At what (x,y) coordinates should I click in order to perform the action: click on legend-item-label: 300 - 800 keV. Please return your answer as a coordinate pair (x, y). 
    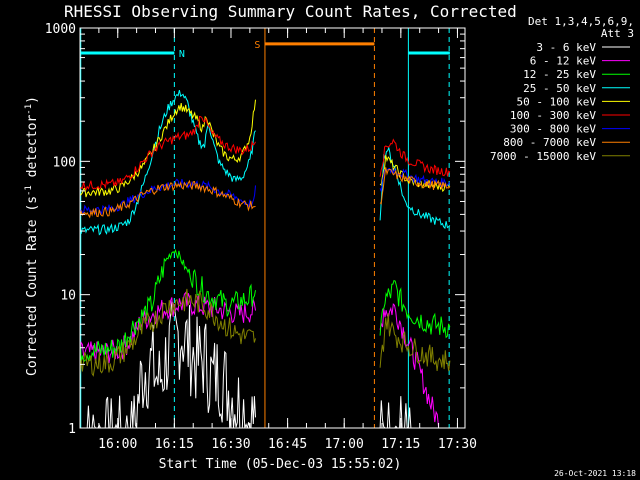
    Looking at the image, I should click on (553, 129).